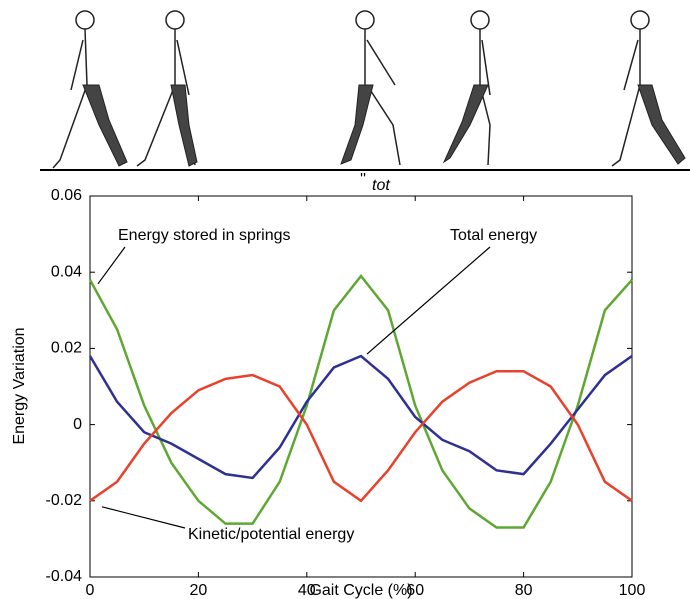 The height and width of the screenshot is (599, 690). I want to click on x-axis-label: Gait Cycle (%), so click(360, 590).